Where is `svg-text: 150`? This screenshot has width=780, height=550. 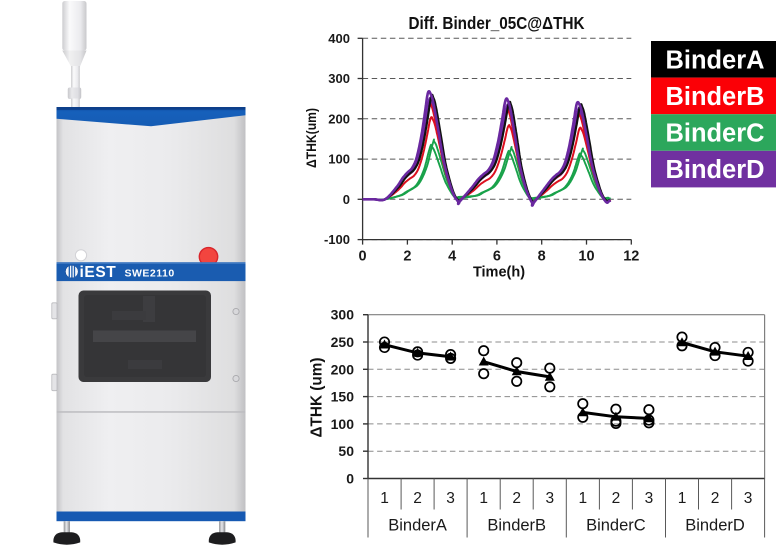
svg-text: 150 is located at coordinates (343, 397).